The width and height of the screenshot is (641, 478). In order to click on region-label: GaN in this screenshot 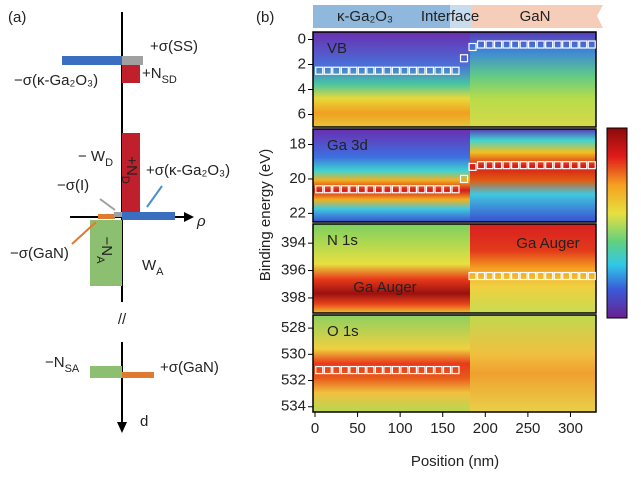, I will do `click(535, 16)`.